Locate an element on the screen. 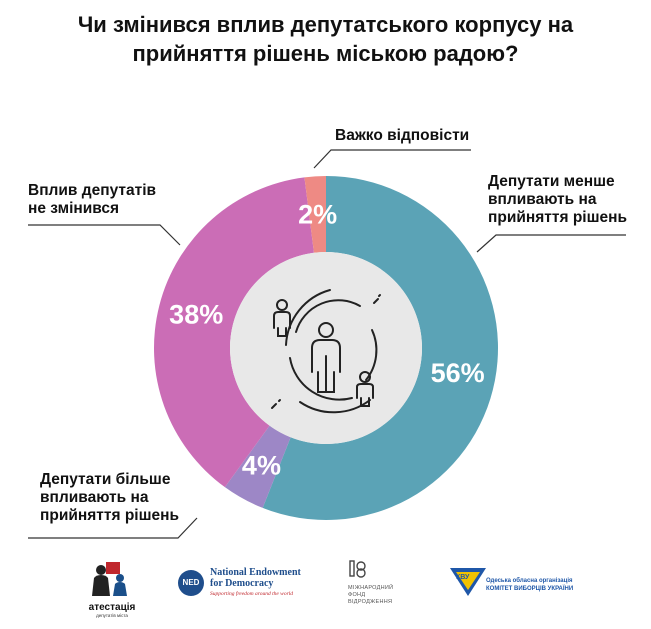 The image size is (651, 629). label-same-line1: Вплив депутатів is located at coordinates (92, 190).